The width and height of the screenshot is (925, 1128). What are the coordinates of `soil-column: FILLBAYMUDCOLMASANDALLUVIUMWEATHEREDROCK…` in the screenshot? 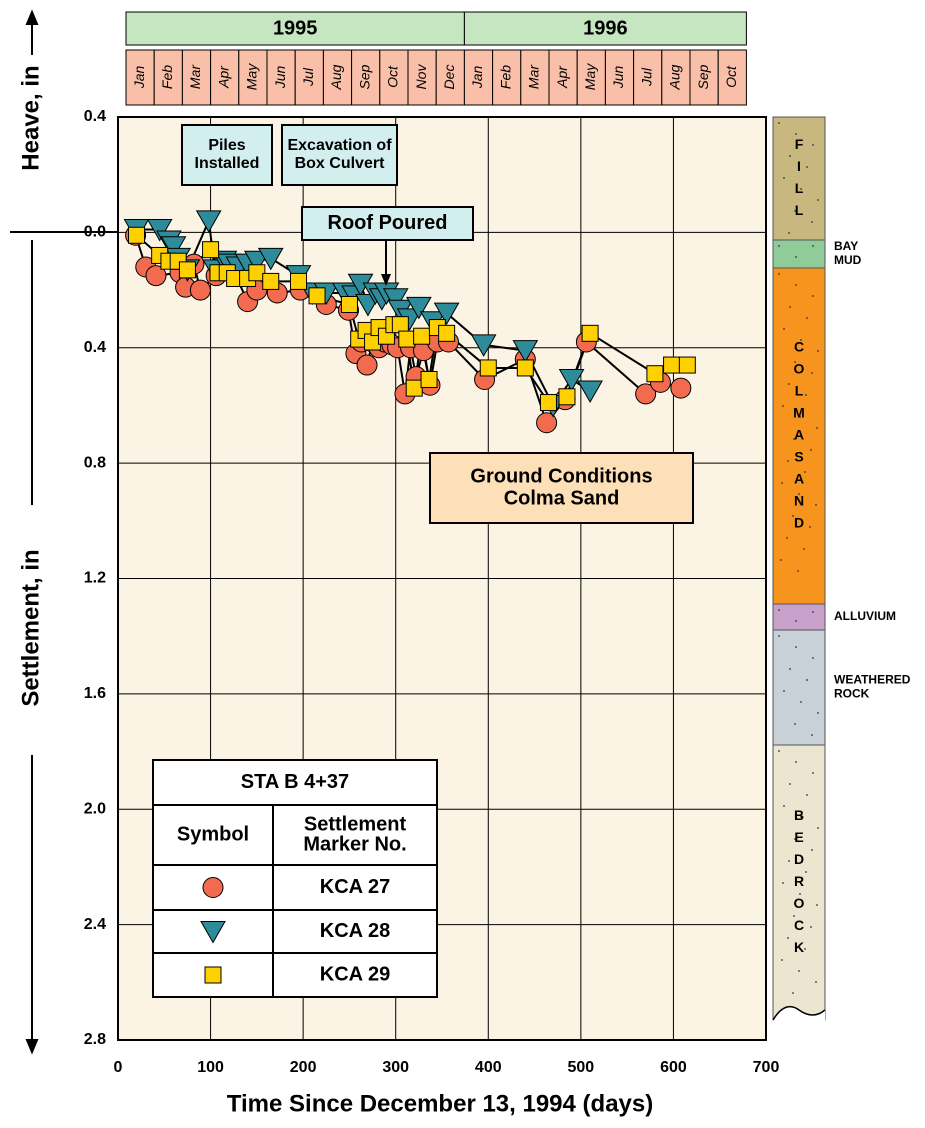 It's located at (841, 573).